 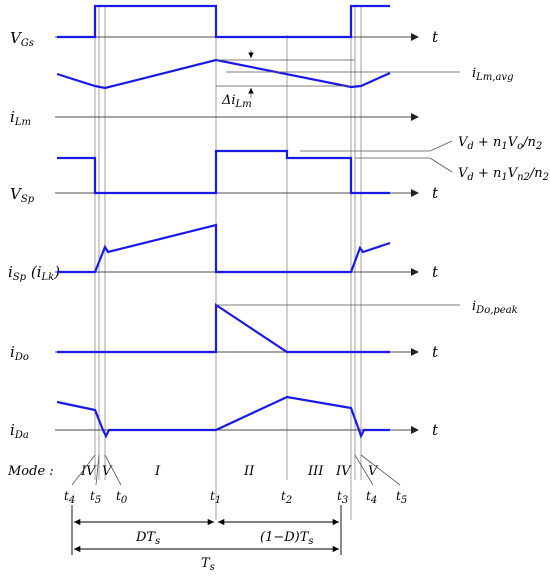 I want to click on waveform-ido, so click(x=223, y=328).